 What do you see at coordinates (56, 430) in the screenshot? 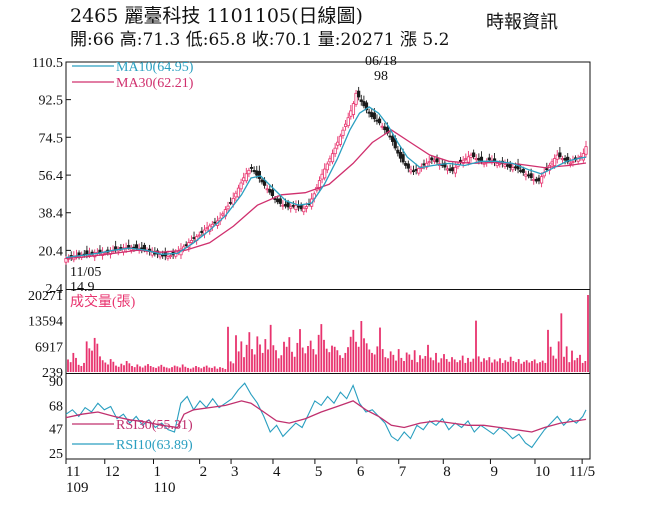
I see `rsi-tick-label: 47` at bounding box center [56, 430].